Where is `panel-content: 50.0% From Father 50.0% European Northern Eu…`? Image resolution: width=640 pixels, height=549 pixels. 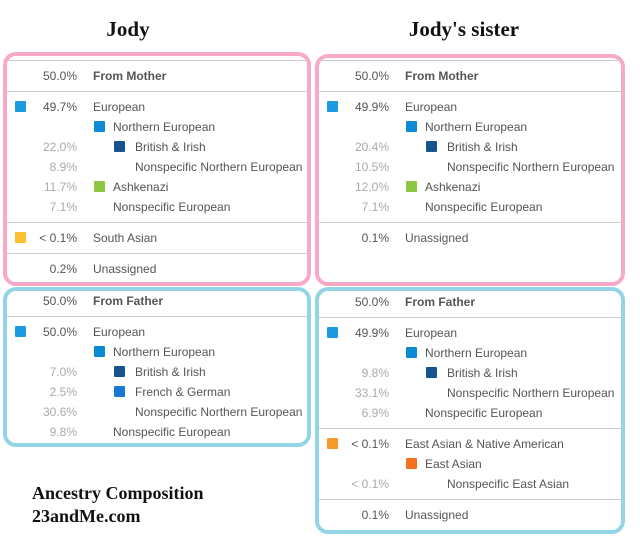
panel-content: 50.0% From Father 50.0% European Northern Eu… is located at coordinates (157, 366).